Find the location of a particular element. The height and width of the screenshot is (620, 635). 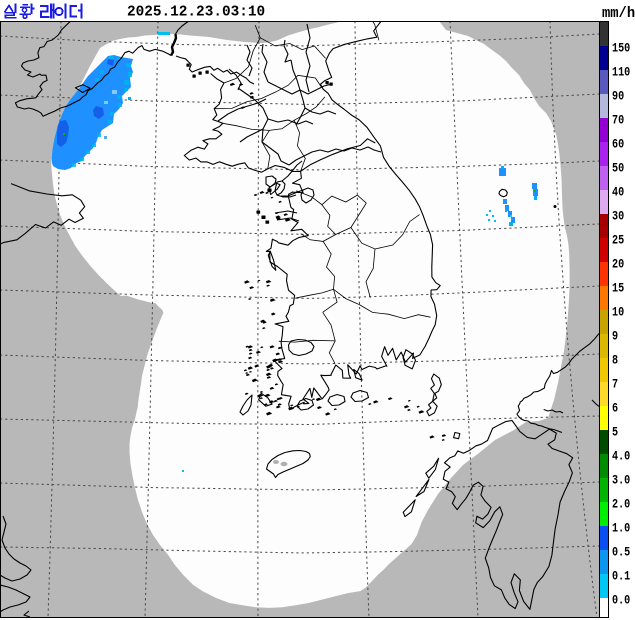

svg-text: 110 is located at coordinates (621, 72).